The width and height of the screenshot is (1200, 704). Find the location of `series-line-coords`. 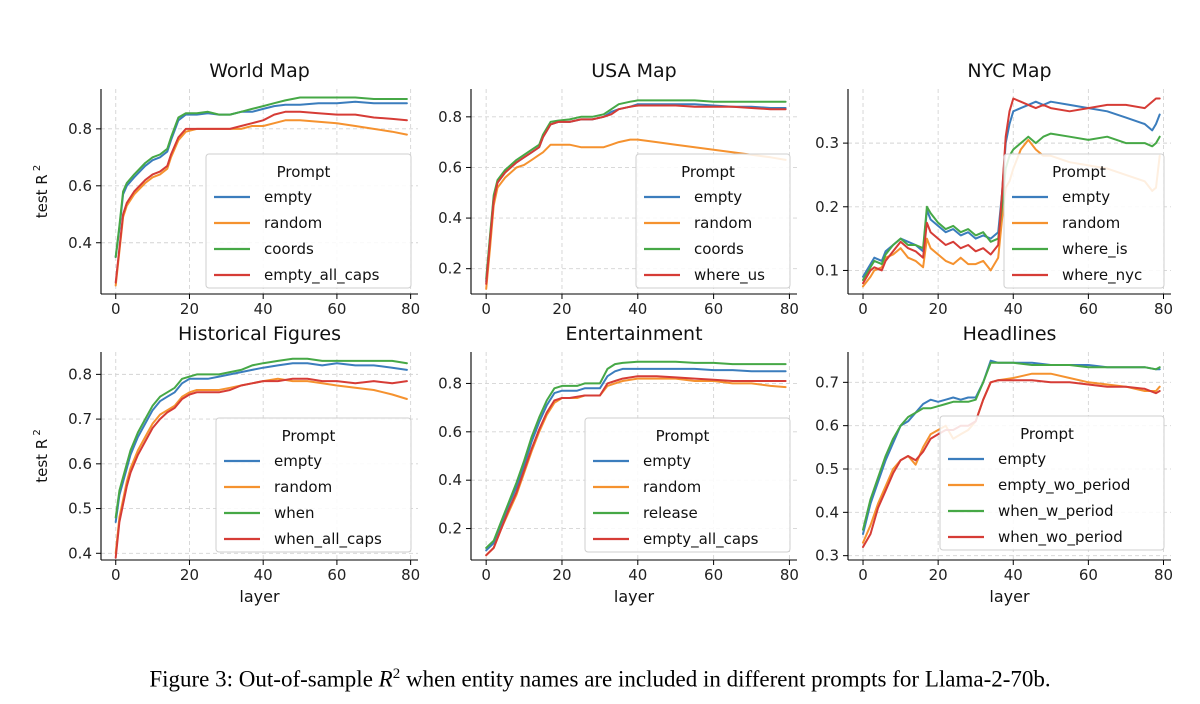

series-line-coords is located at coordinates (261, 177).